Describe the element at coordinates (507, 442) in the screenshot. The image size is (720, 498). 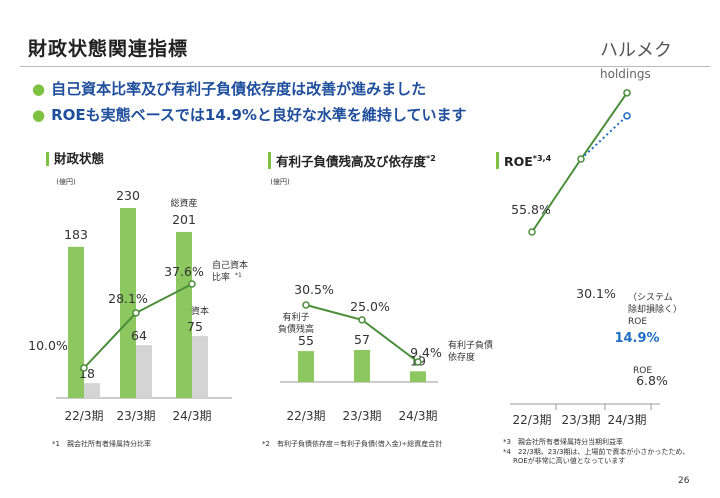
I see `footnote-mark: *3` at that location.